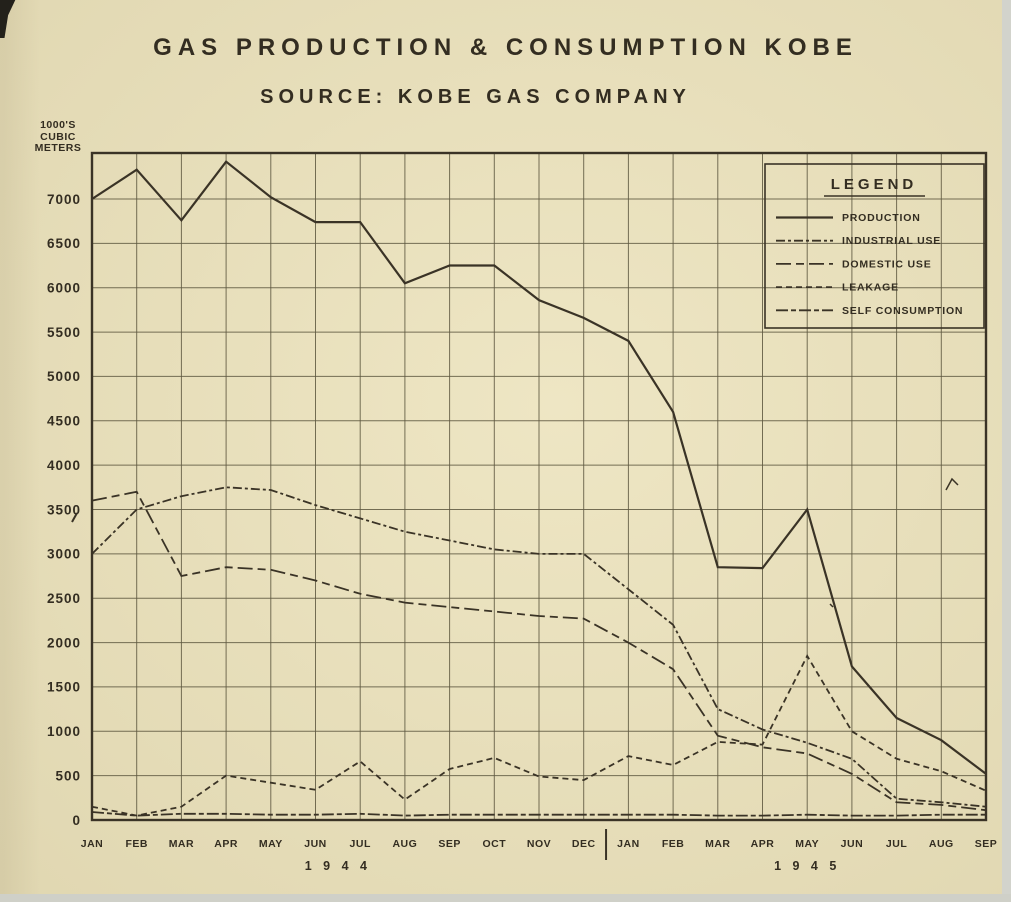  What do you see at coordinates (831, 605) in the screenshot?
I see `scan-artifact-dot` at bounding box center [831, 605].